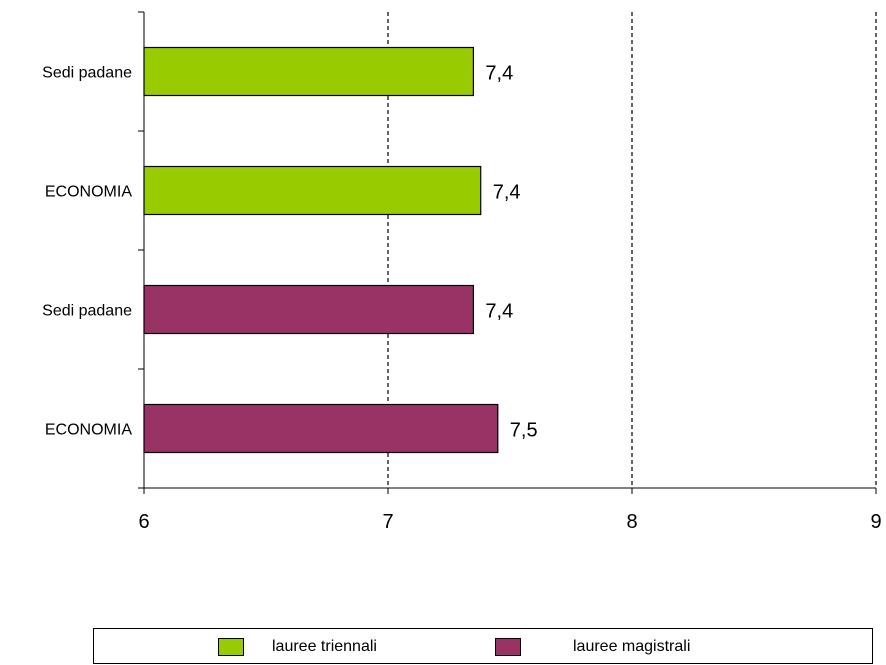 The height and width of the screenshot is (665, 886). I want to click on x-tick-label: 7, so click(387, 522).